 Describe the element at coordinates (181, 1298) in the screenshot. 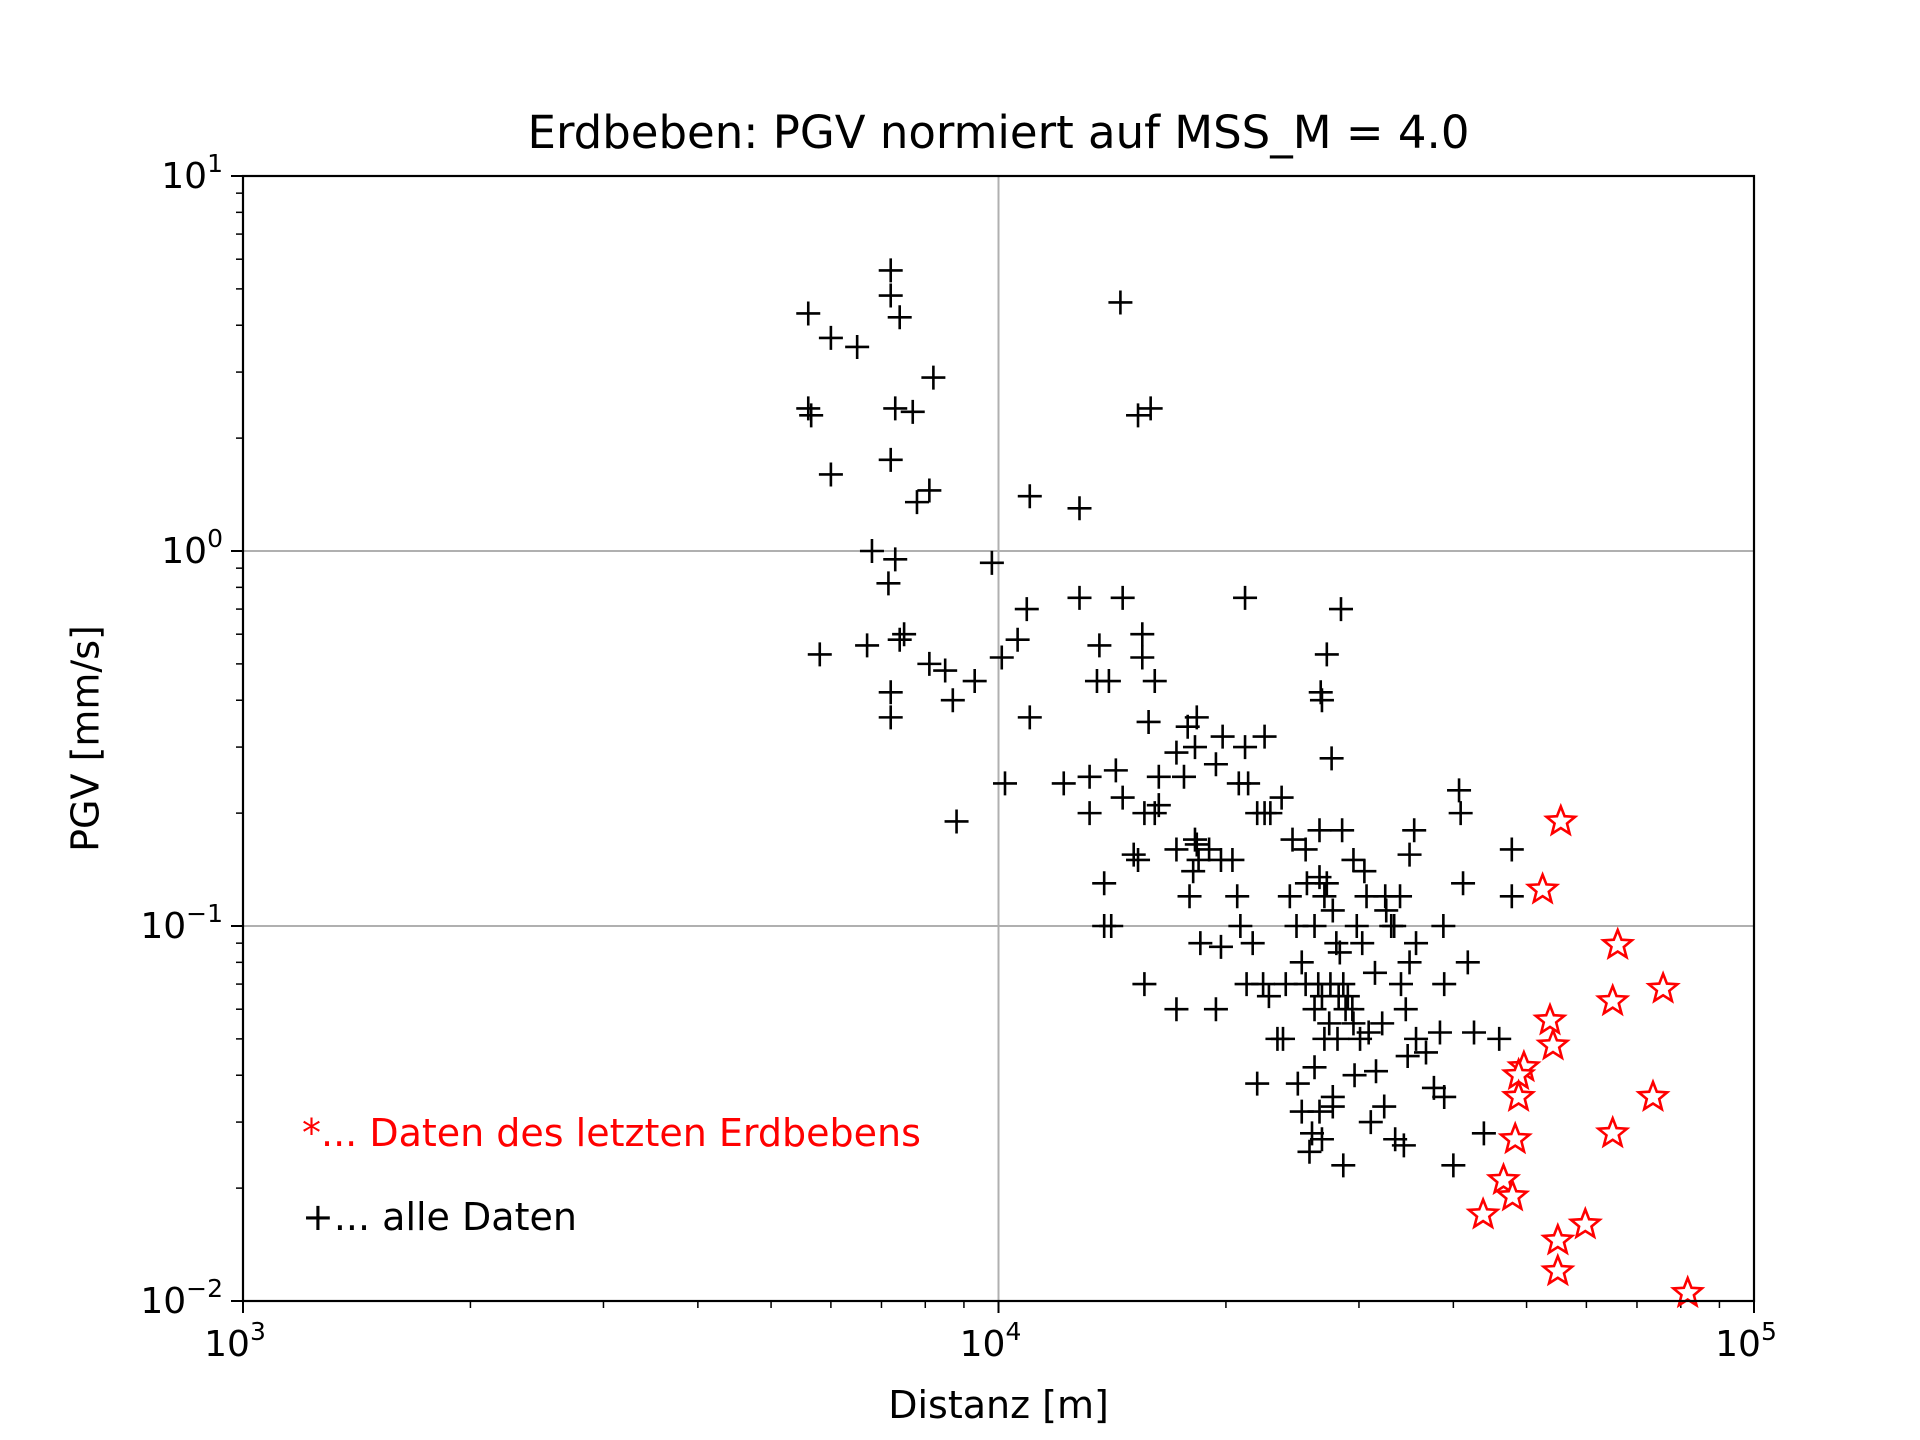

I see `y-tick-label: 10−2` at that location.